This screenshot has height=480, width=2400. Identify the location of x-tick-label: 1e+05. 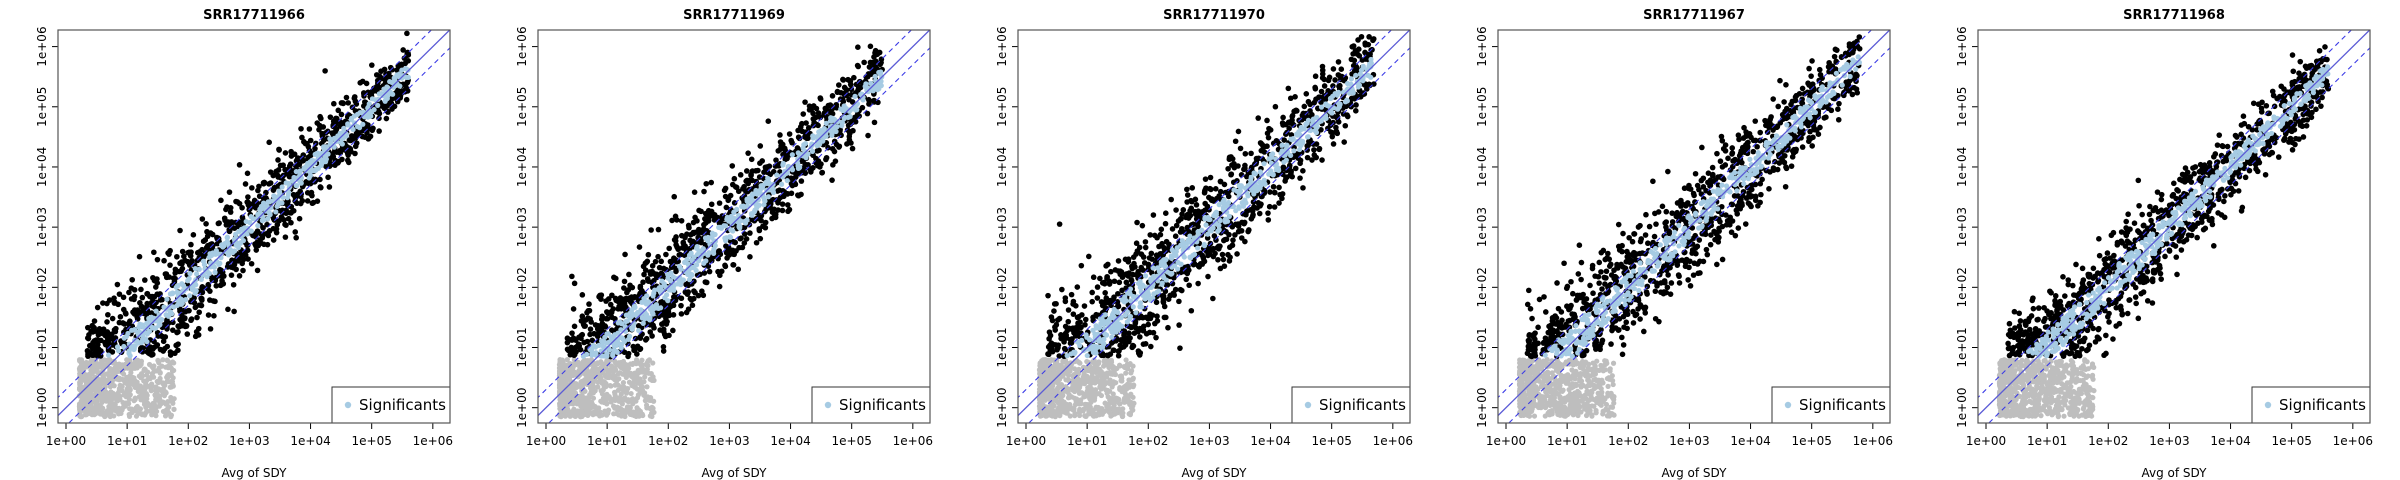
(852, 441).